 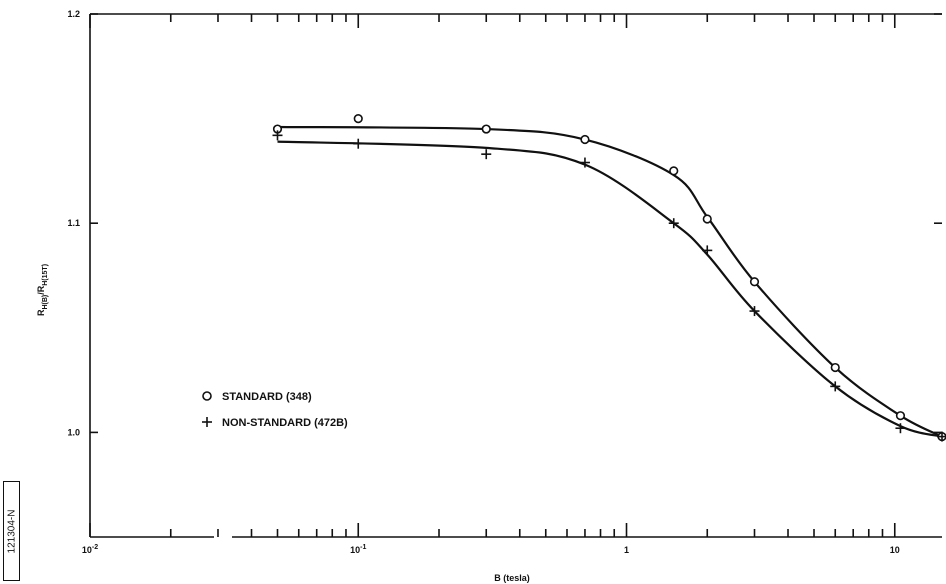 I want to click on y-tick-label: 1.1, so click(x=73, y=223).